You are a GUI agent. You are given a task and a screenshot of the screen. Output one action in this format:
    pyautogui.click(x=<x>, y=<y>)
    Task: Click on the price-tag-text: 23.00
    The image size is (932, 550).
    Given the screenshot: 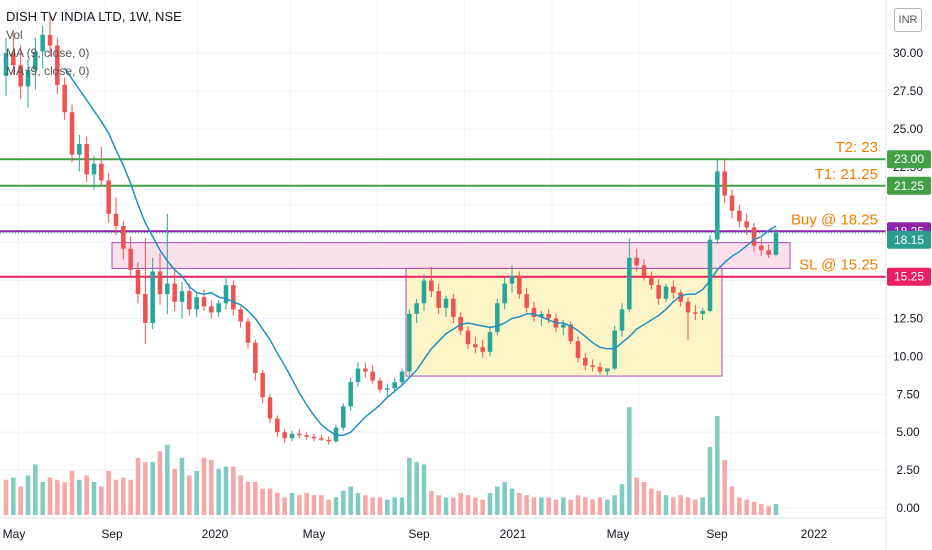 What is the action you would take?
    pyautogui.click(x=909, y=159)
    